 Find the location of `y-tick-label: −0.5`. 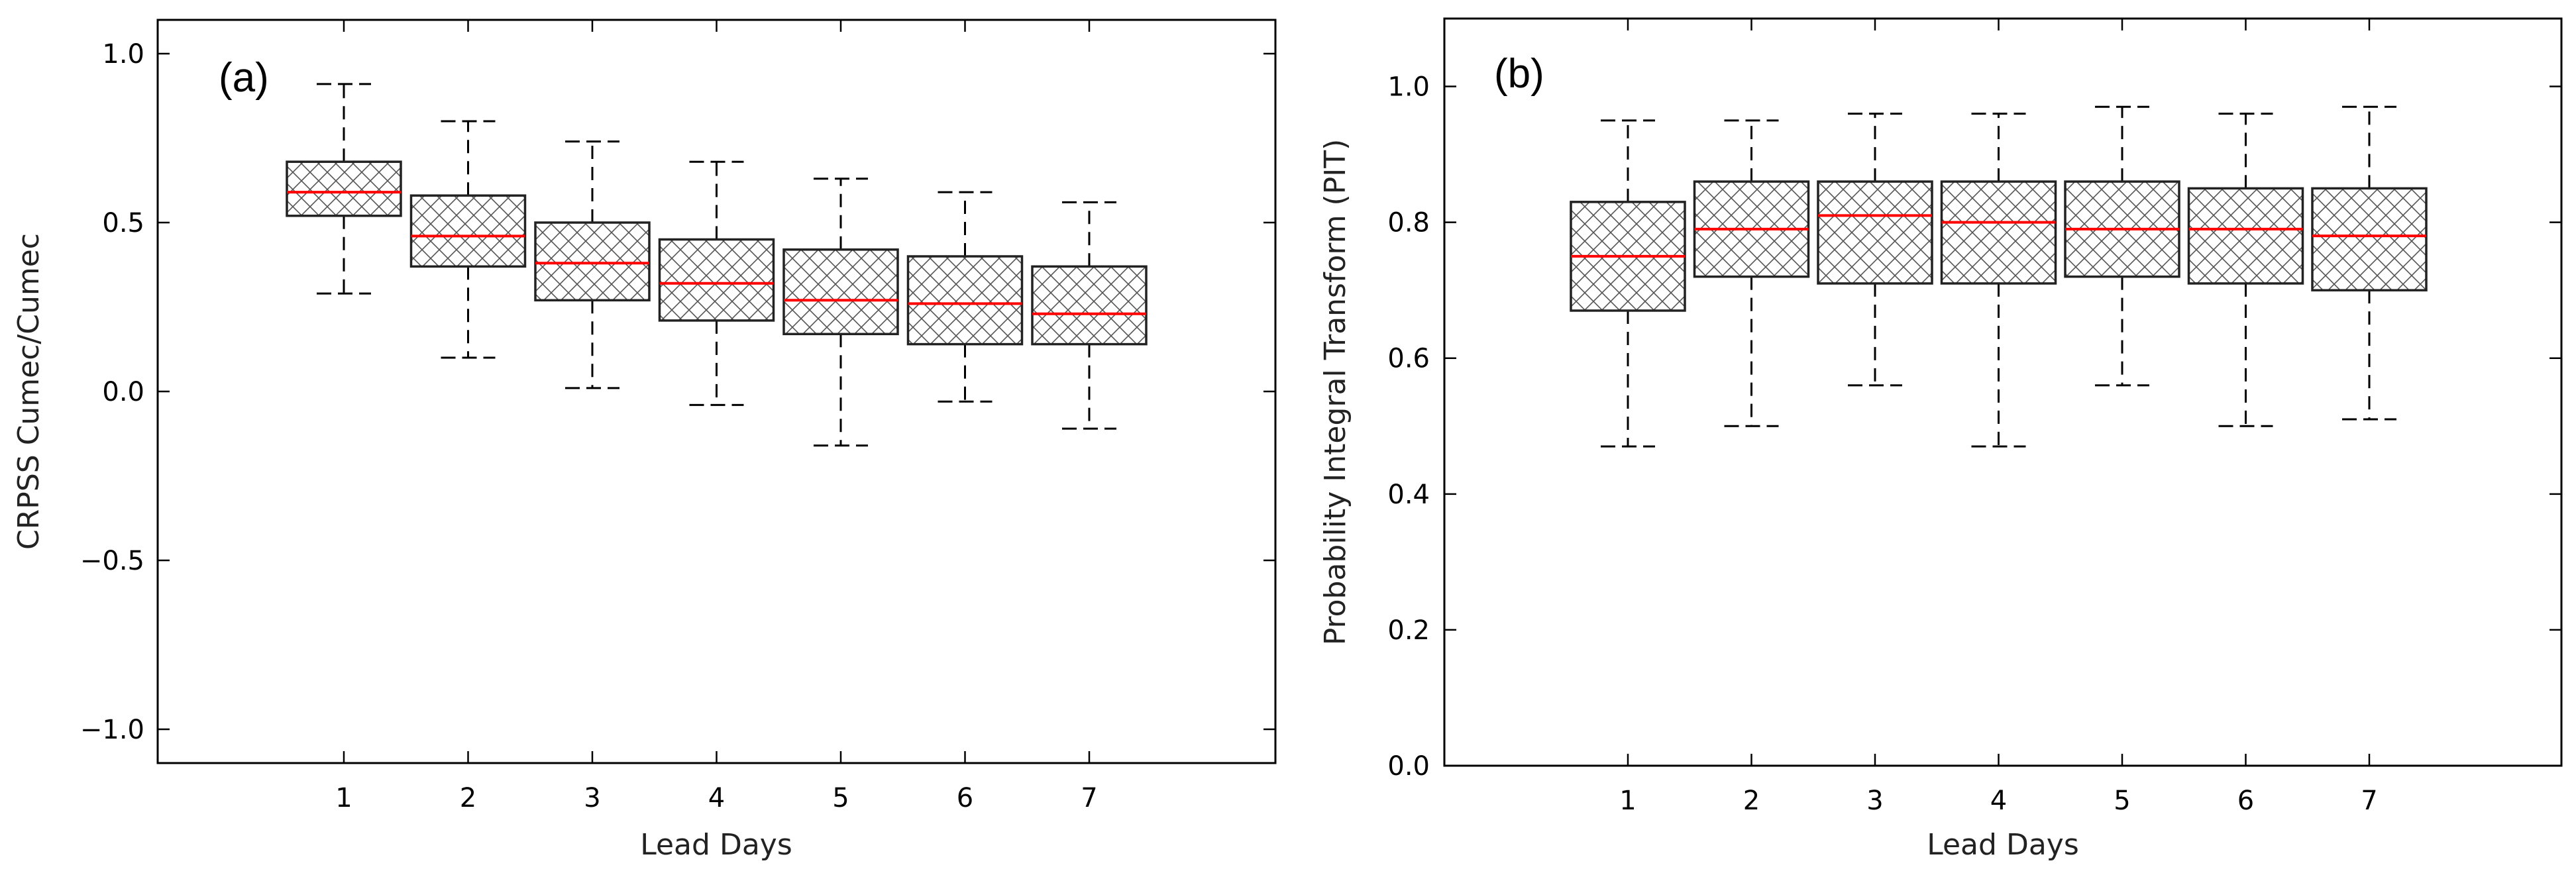

y-tick-label: −0.5 is located at coordinates (112, 561).